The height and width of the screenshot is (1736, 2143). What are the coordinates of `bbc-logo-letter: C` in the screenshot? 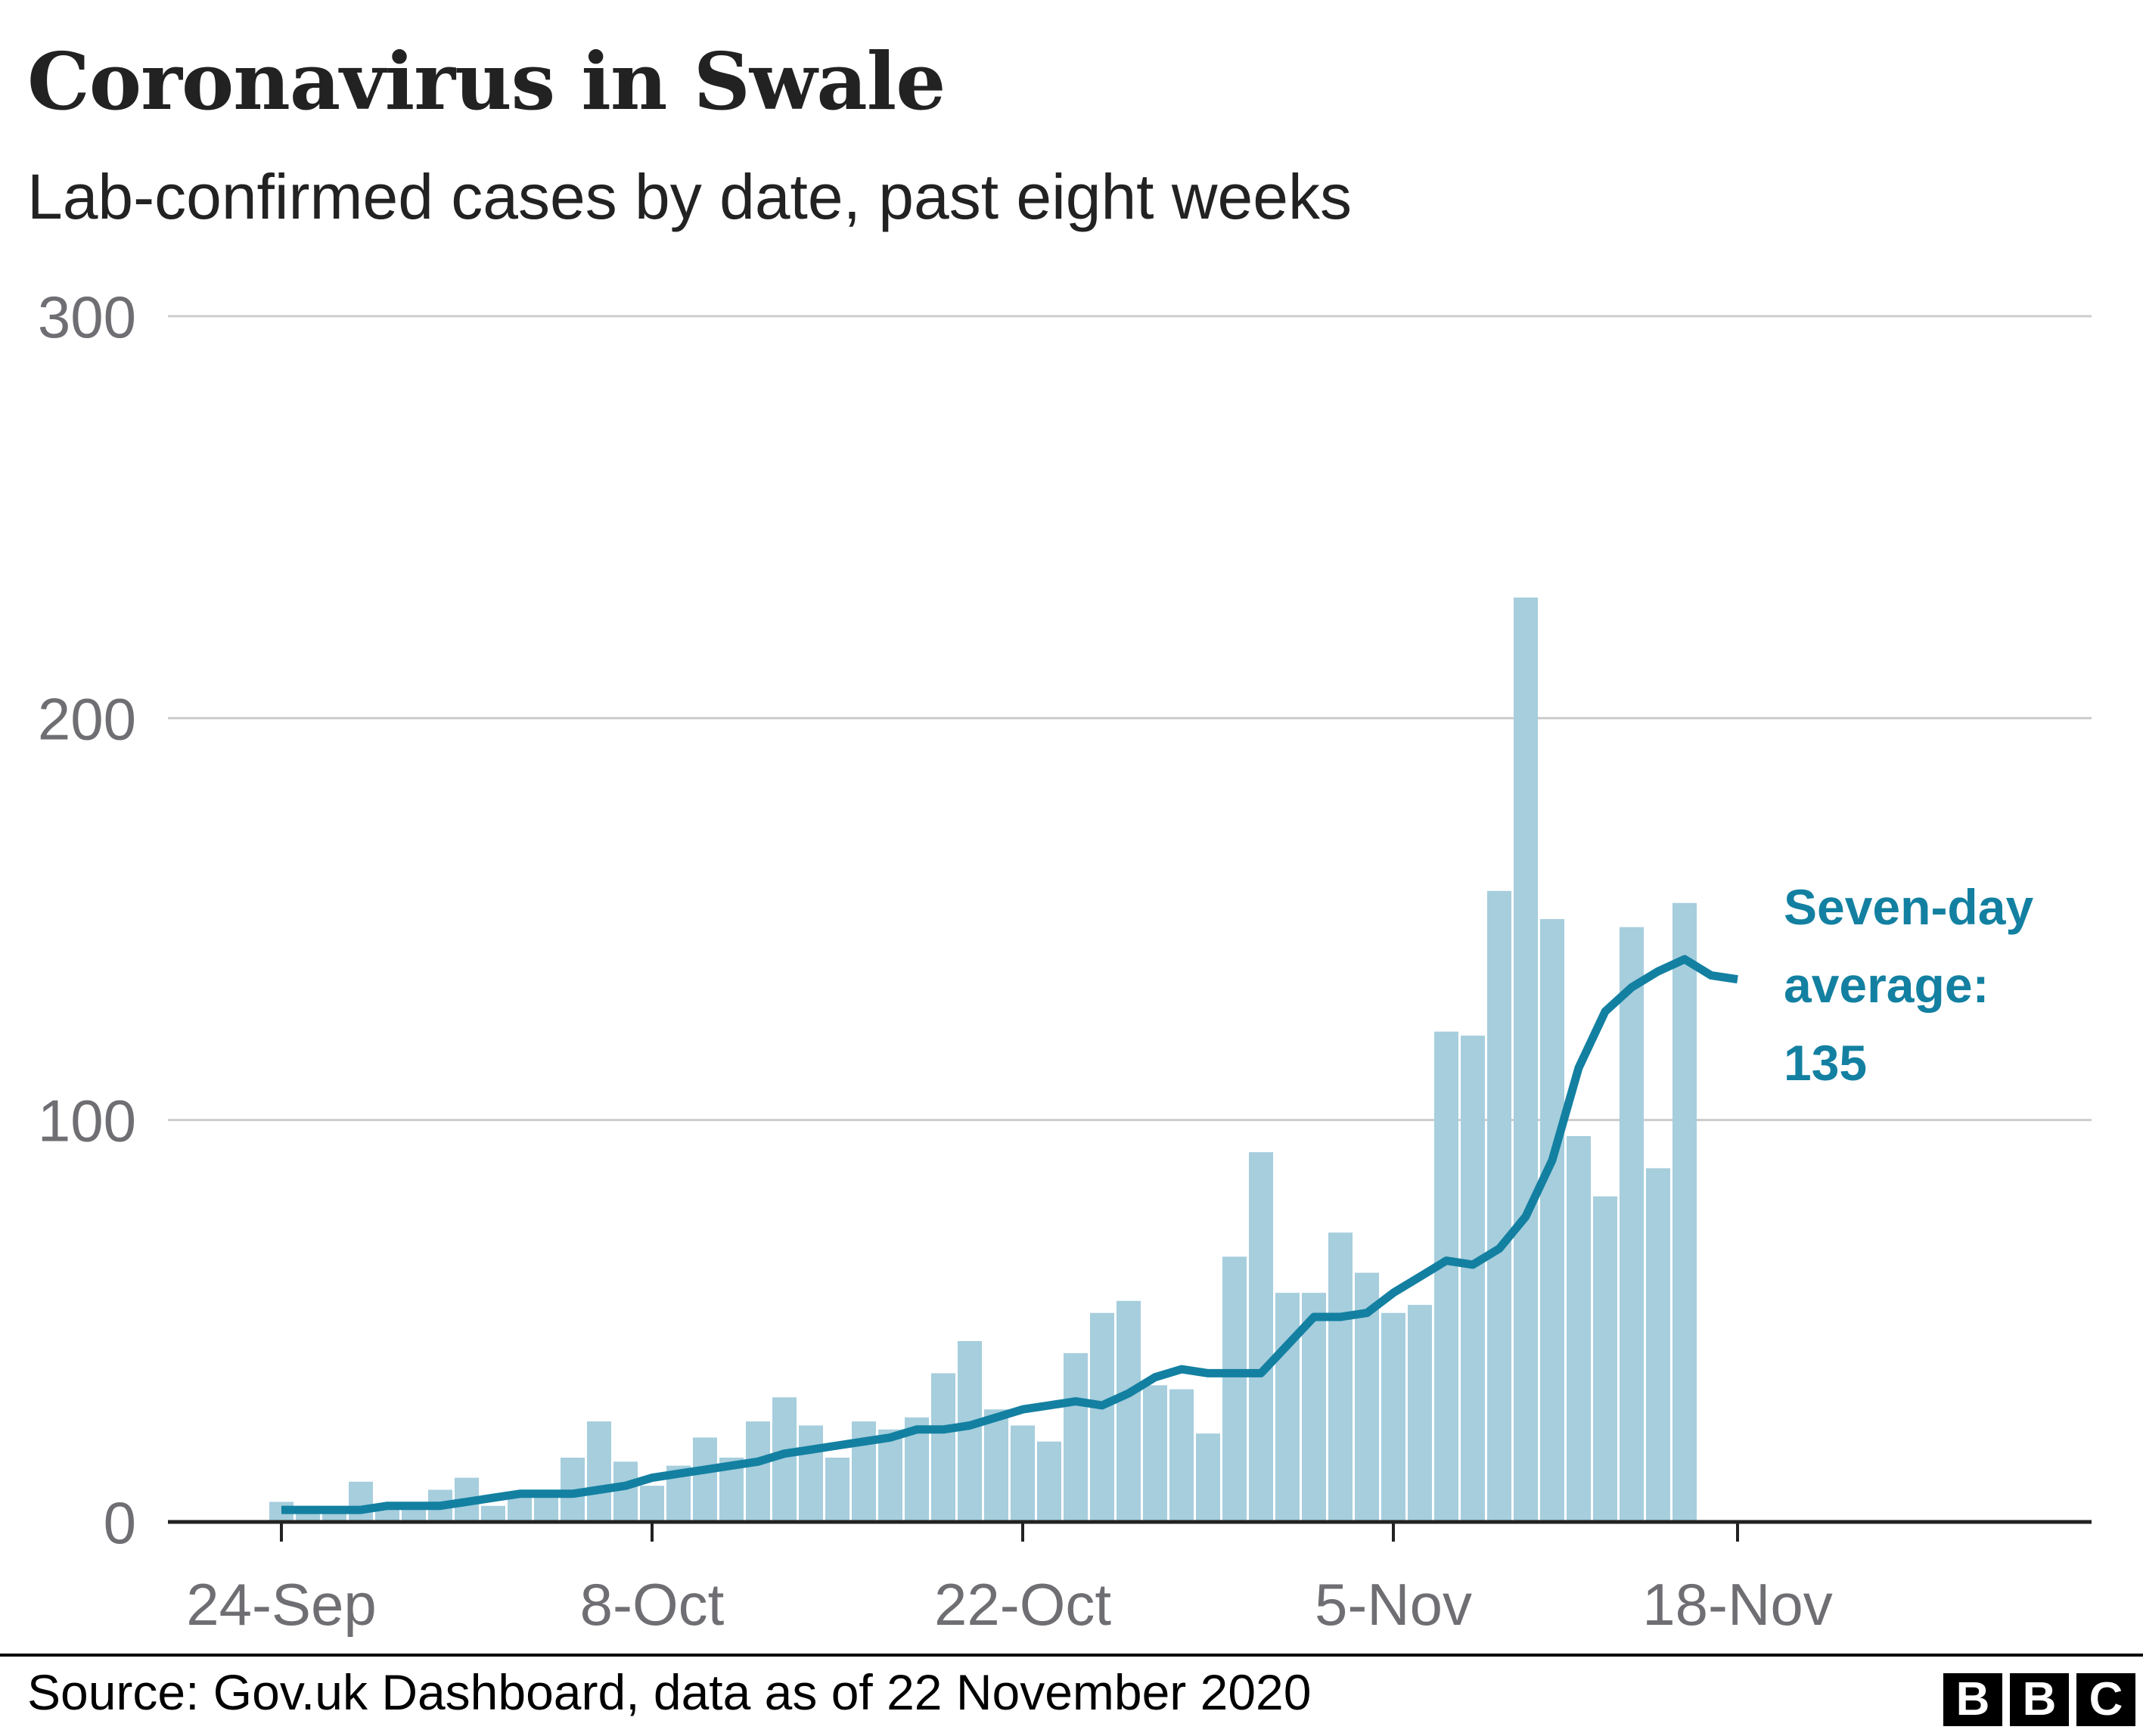 It's located at (2105, 1699).